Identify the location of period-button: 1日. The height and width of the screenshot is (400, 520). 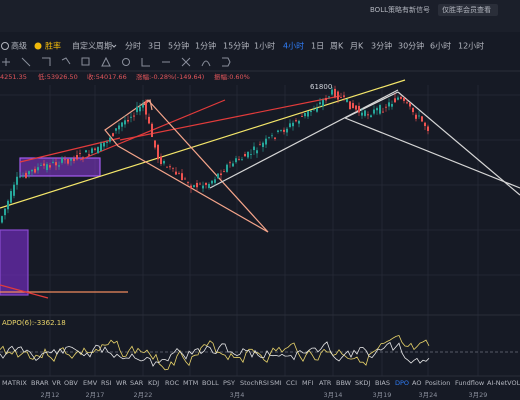
(317, 46).